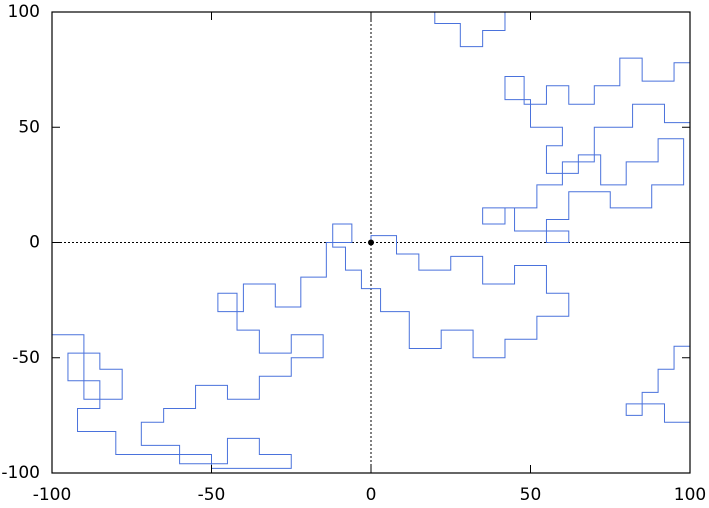  I want to click on x-tick-label: 100, so click(690, 495).